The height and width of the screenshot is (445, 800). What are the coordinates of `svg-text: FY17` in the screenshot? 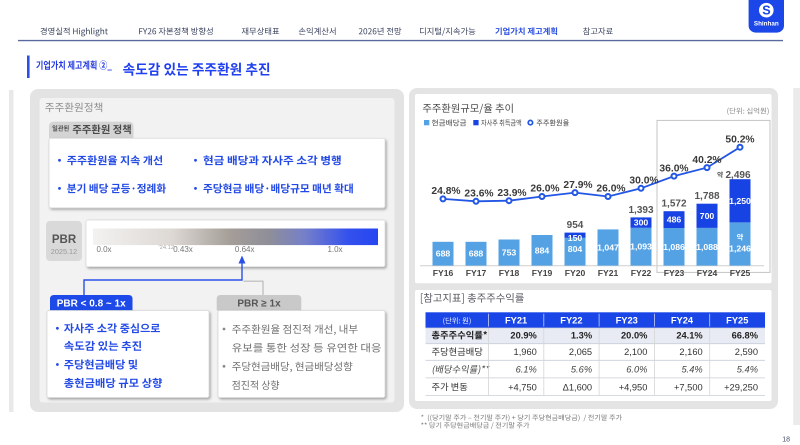 It's located at (476, 273).